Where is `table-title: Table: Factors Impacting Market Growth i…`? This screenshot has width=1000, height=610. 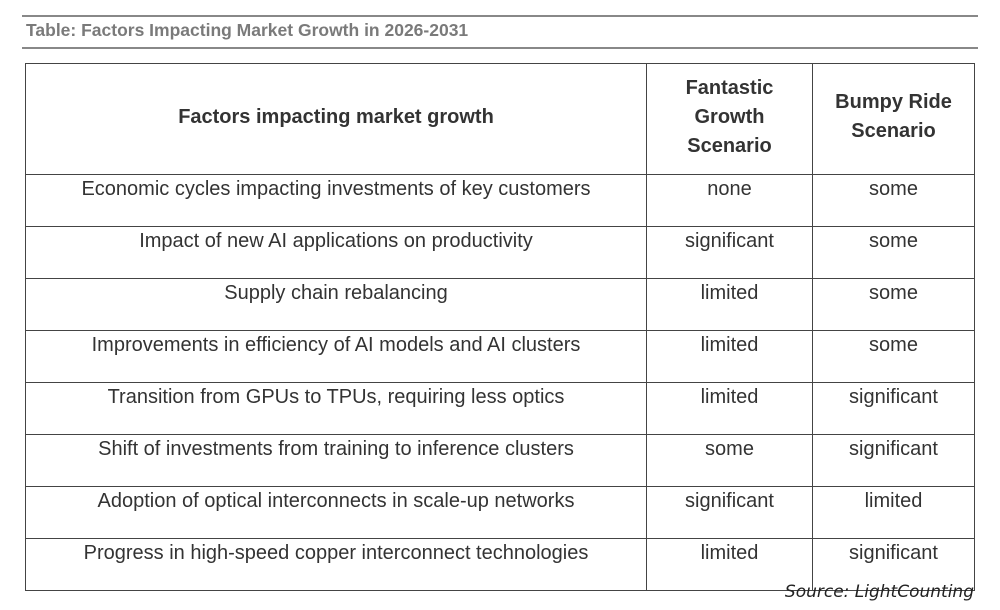
table-title: Table: Factors Impacting Market Growth i… is located at coordinates (247, 30).